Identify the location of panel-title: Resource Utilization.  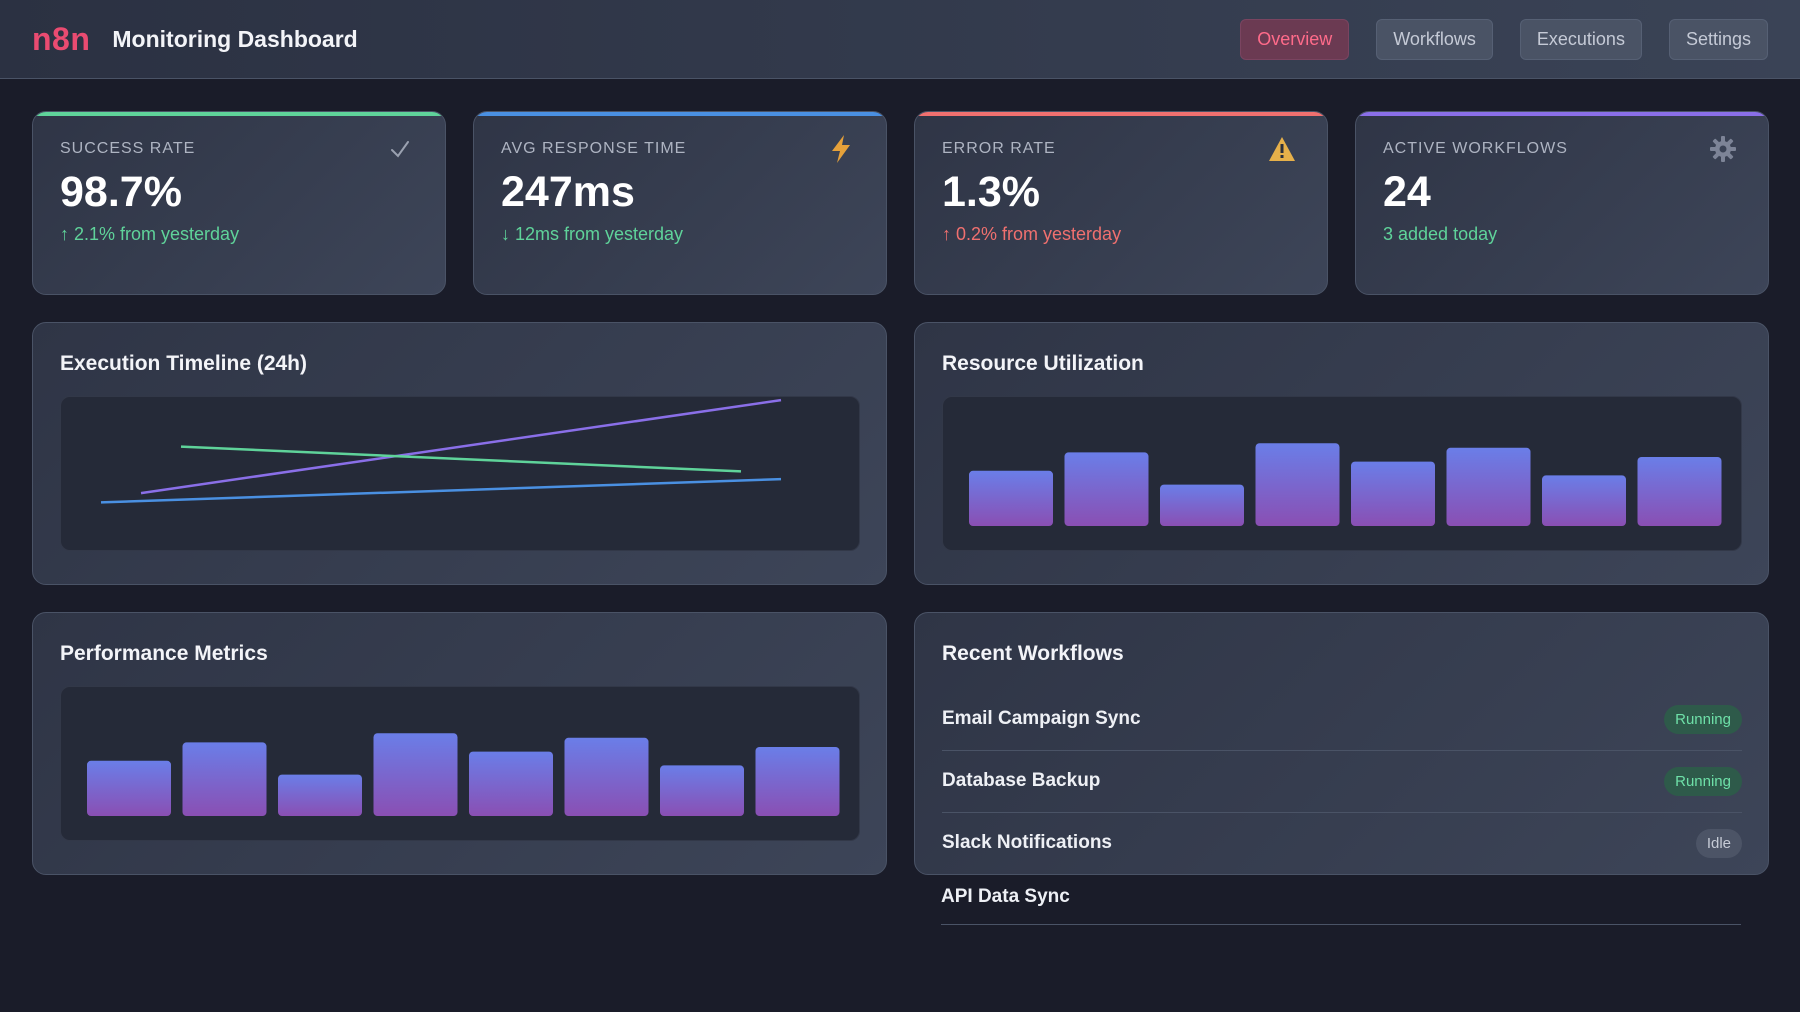
(1043, 363).